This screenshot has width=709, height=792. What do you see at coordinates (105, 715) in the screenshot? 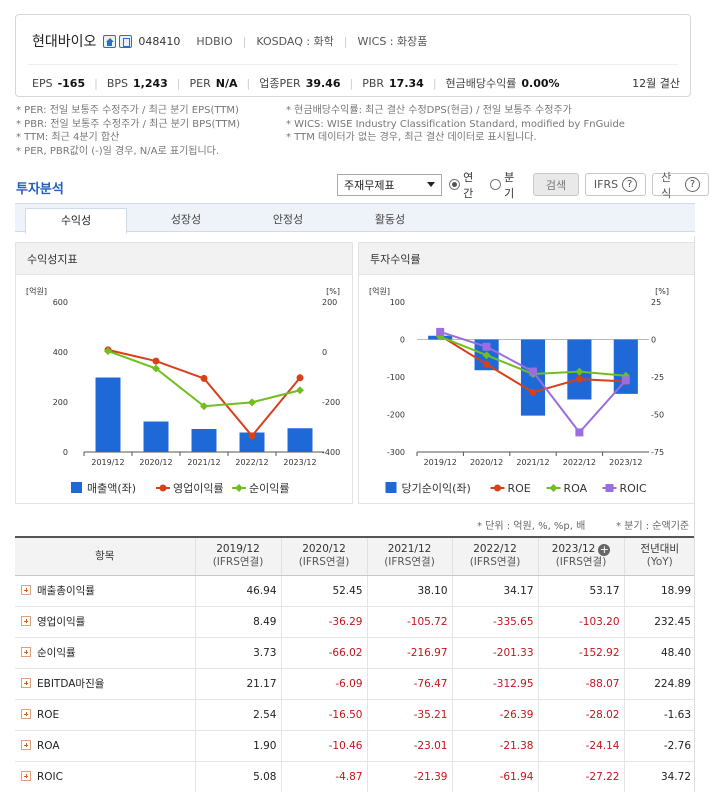
I see `row-label-cell: ROE` at bounding box center [105, 715].